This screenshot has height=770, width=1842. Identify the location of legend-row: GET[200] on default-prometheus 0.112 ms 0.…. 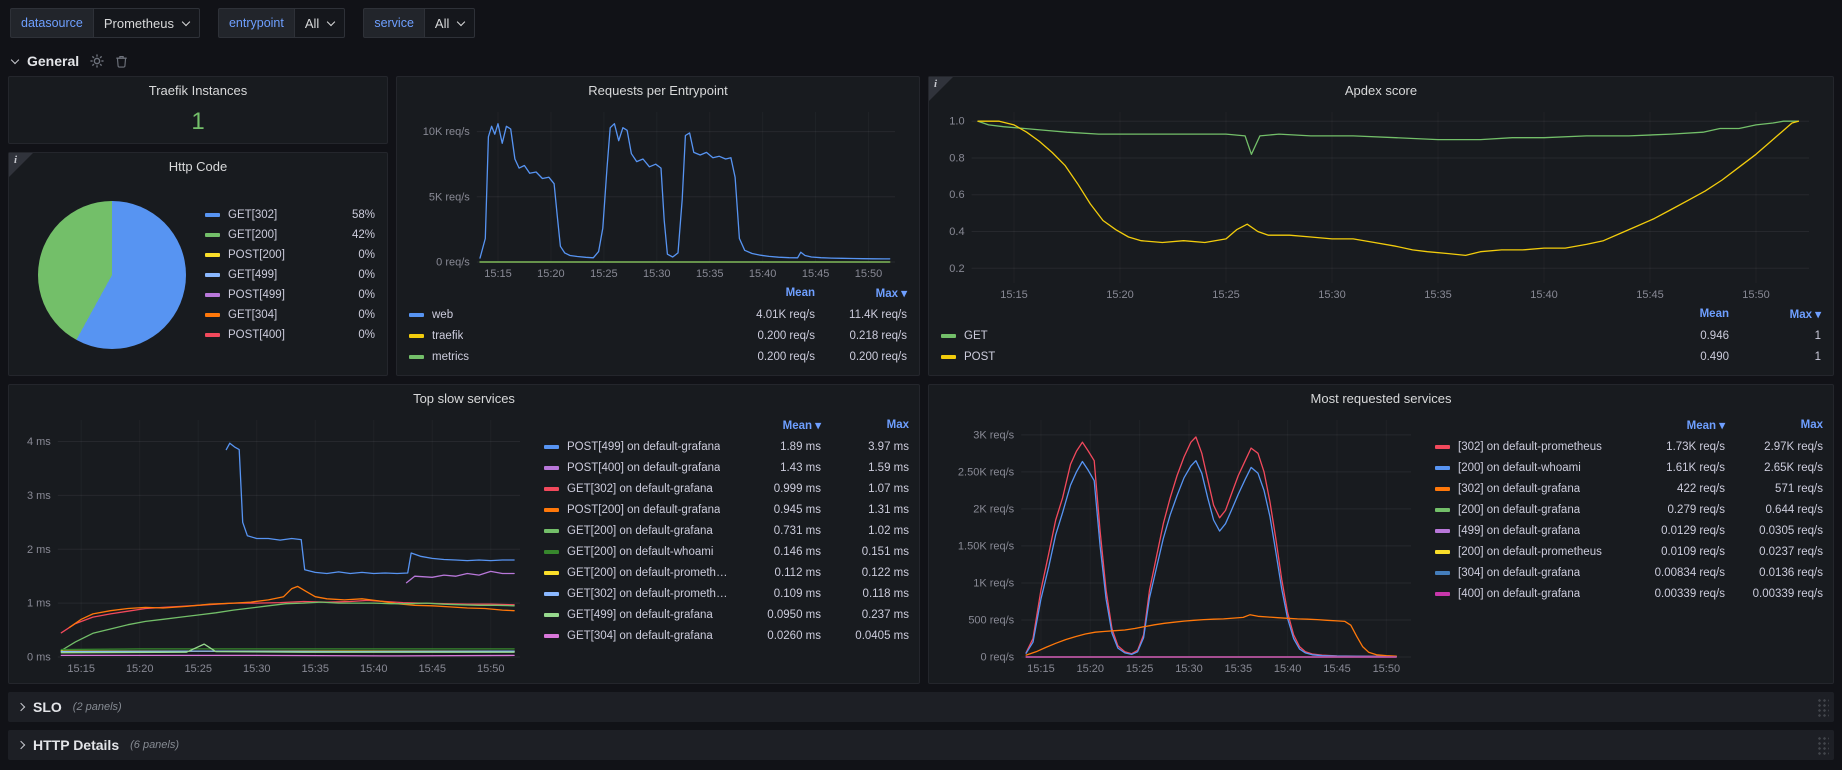
(726, 572).